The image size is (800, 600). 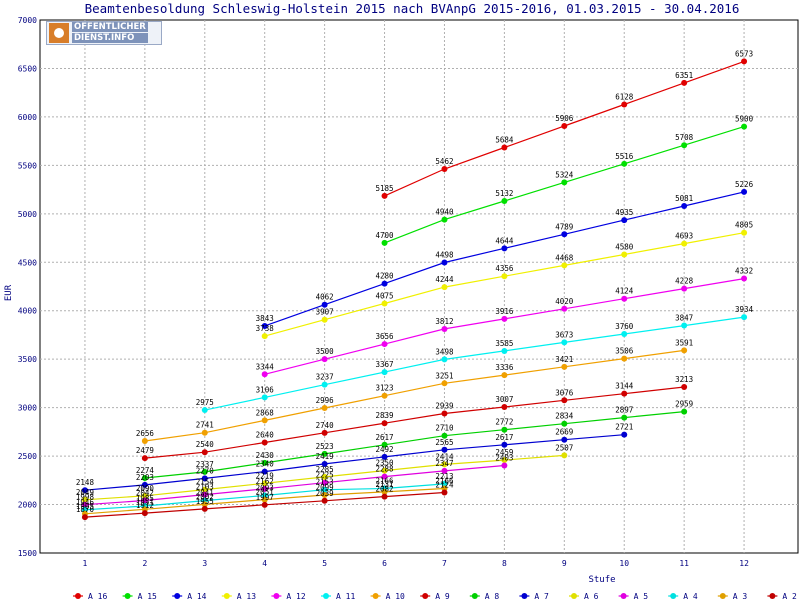 What do you see at coordinates (110, 27) in the screenshot?
I see `logo-line-1: OFFENTLICHER` at bounding box center [110, 27].